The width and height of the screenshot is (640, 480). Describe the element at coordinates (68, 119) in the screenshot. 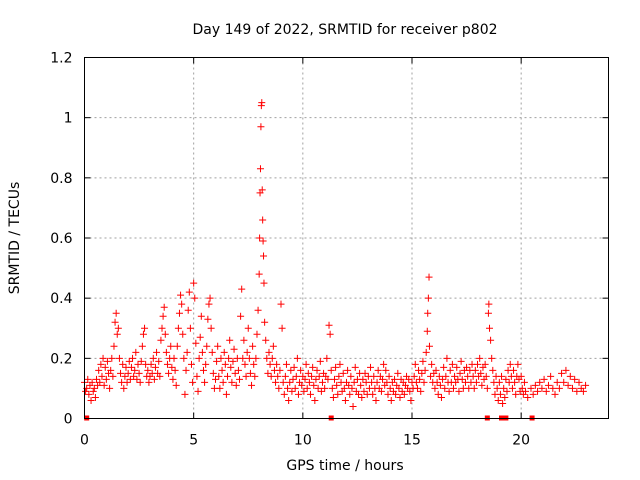

I see `y-tick-label: 1` at that location.